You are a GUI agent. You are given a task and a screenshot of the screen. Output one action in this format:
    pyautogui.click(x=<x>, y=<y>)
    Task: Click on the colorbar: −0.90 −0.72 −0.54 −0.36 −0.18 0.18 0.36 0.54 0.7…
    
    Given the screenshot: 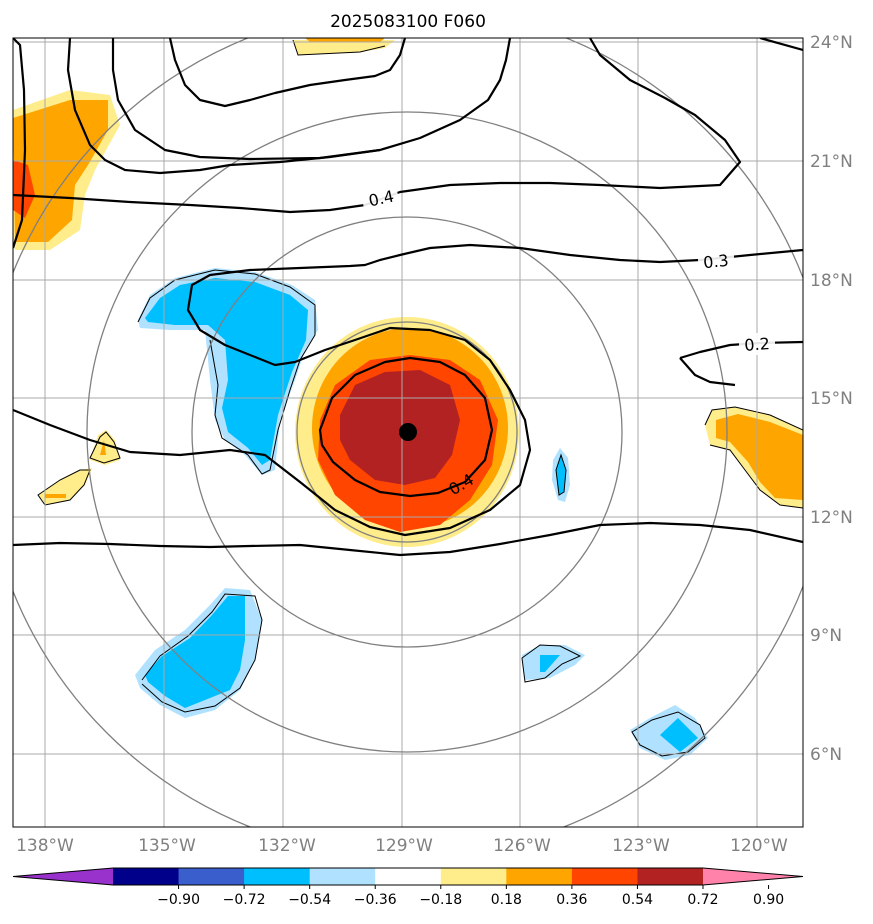 What is the action you would take?
    pyautogui.click(x=408, y=887)
    